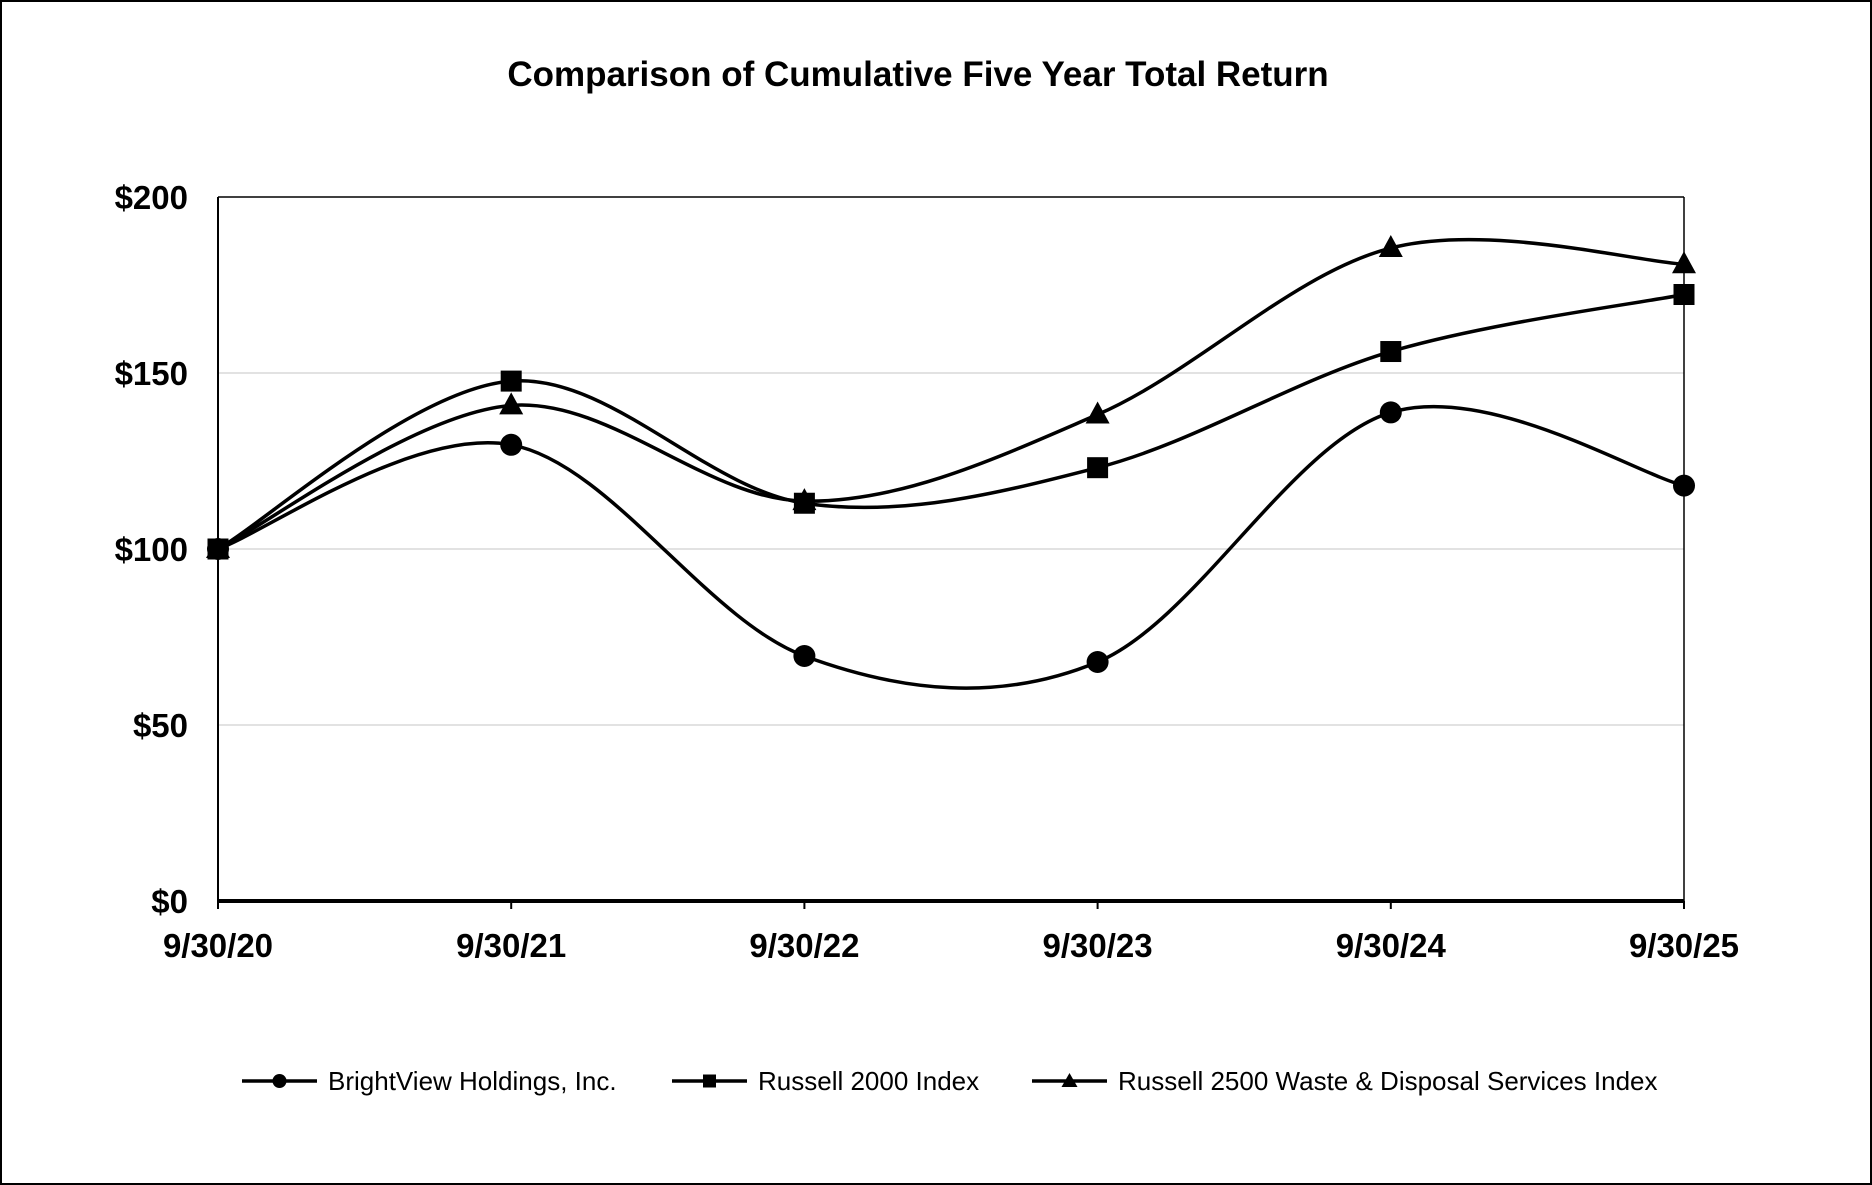 The image size is (1872, 1185). Describe the element at coordinates (709, 1081) in the screenshot. I see `legend-marker-square` at that location.